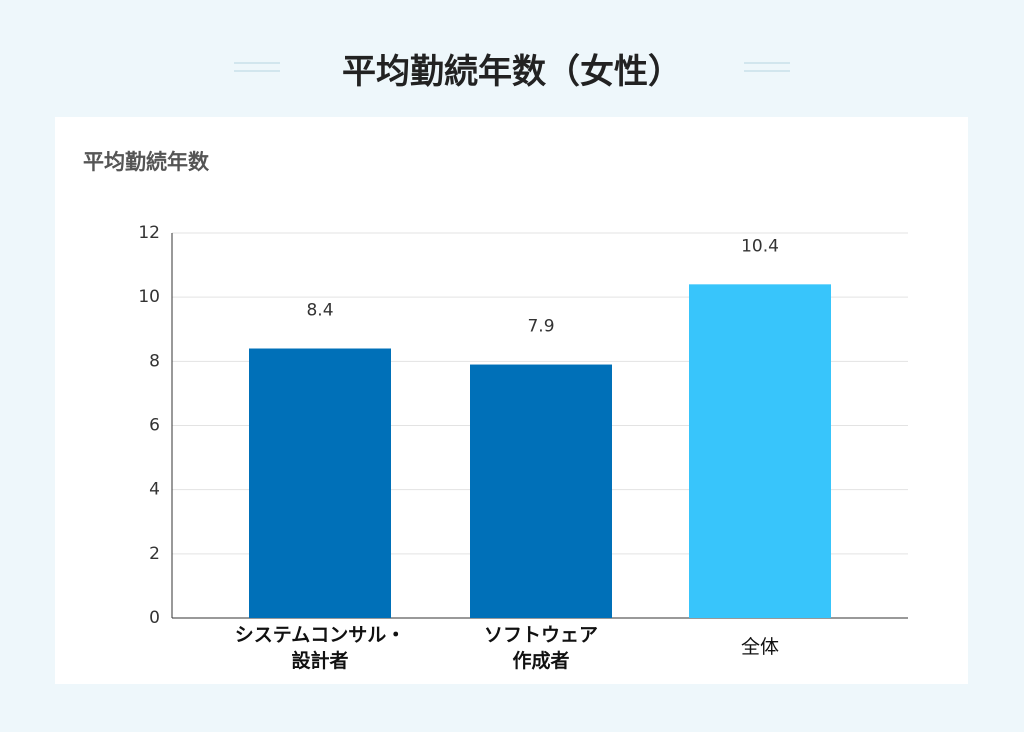 The height and width of the screenshot is (732, 1024). What do you see at coordinates (320, 648) in the screenshot?
I see `x-tick-label: システムコンサル・ 設計者` at bounding box center [320, 648].